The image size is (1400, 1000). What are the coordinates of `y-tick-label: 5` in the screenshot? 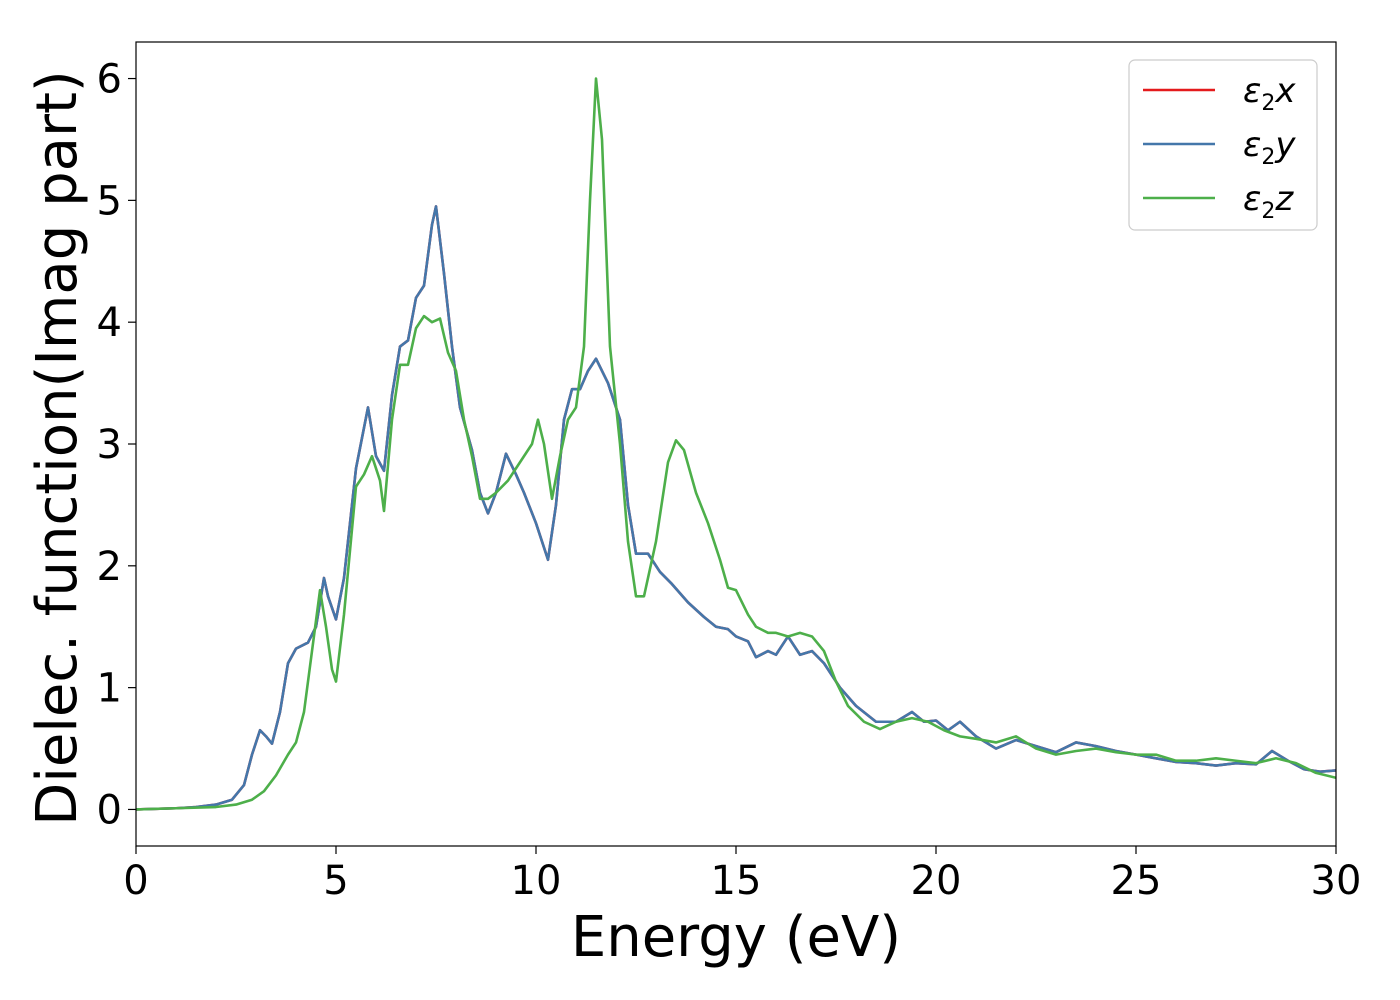 It's located at (109, 201).